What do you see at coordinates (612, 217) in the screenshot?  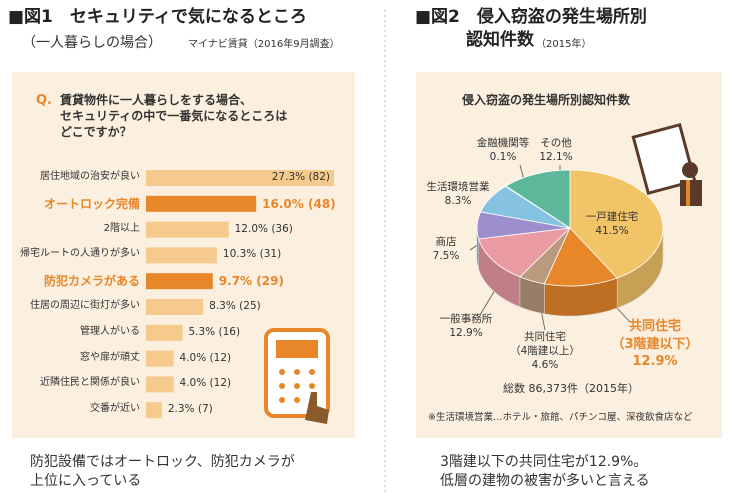 I see `slice-label: 一戸建住宅` at bounding box center [612, 217].